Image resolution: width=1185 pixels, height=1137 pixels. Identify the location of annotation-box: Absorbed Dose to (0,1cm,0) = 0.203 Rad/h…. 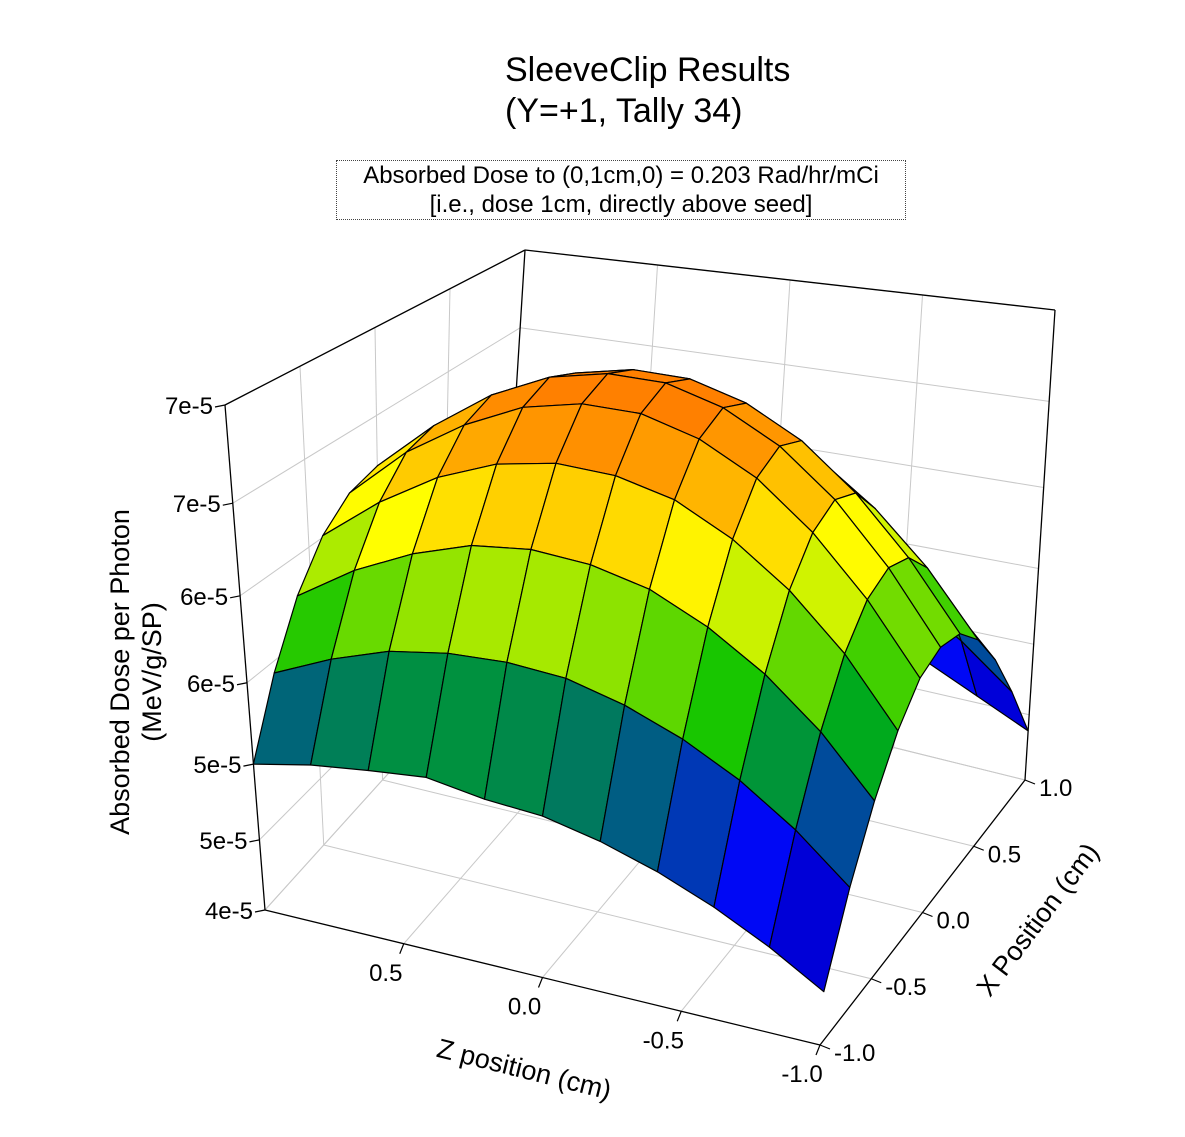
(621, 190).